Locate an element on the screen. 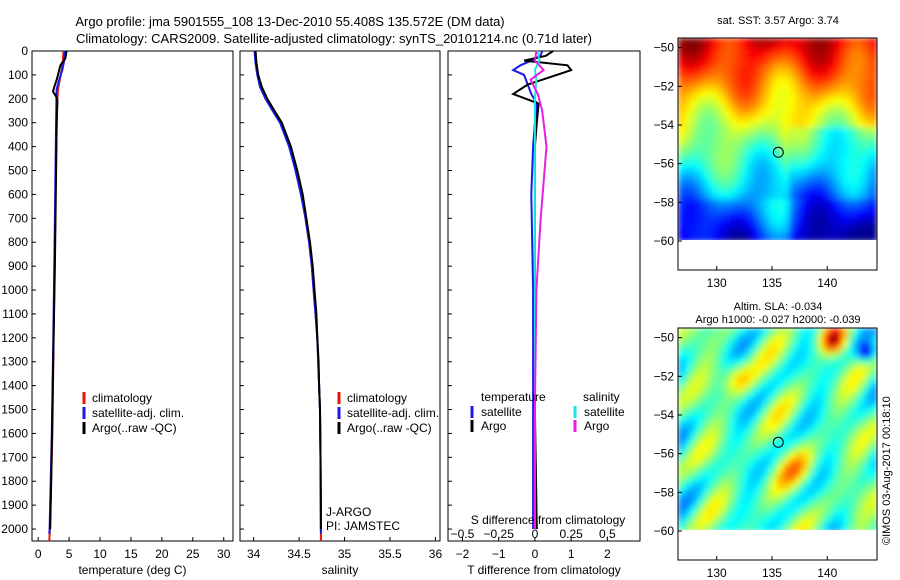  map-title: sat. SST: 3.57 Argo: 3.74 is located at coordinates (778, 21).